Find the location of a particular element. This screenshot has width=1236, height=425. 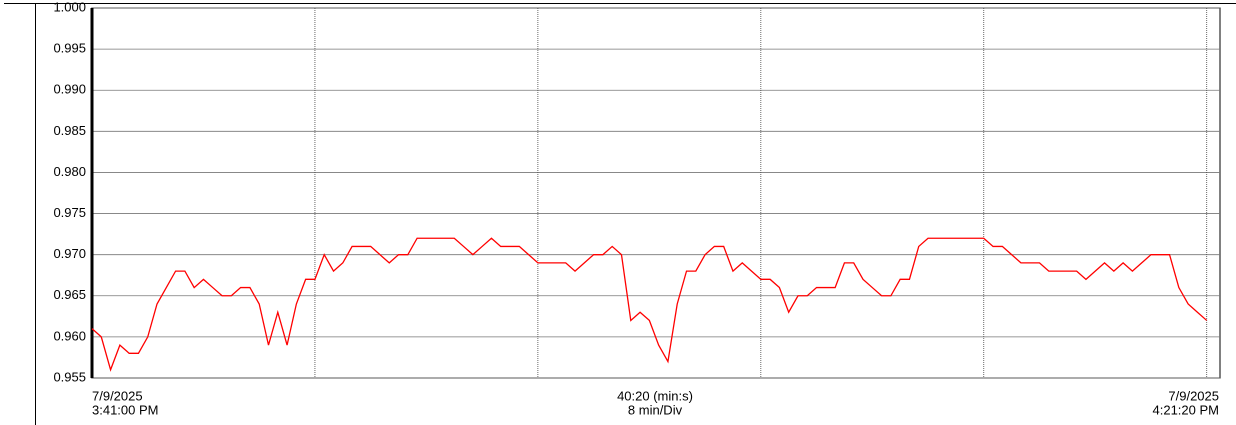

x-start-date: 7/9/2025 is located at coordinates (117, 395).